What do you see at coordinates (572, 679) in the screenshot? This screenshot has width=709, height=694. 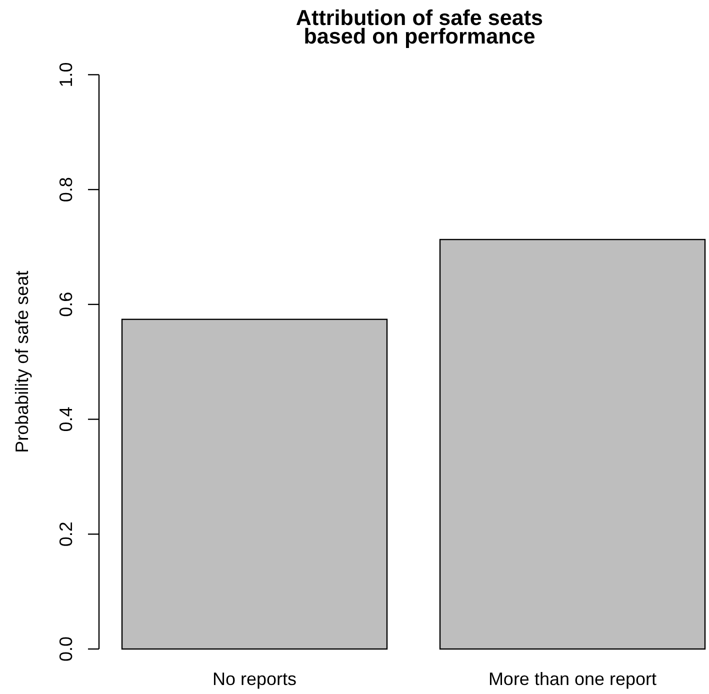 I see `x-tick-label: More than one report` at bounding box center [572, 679].